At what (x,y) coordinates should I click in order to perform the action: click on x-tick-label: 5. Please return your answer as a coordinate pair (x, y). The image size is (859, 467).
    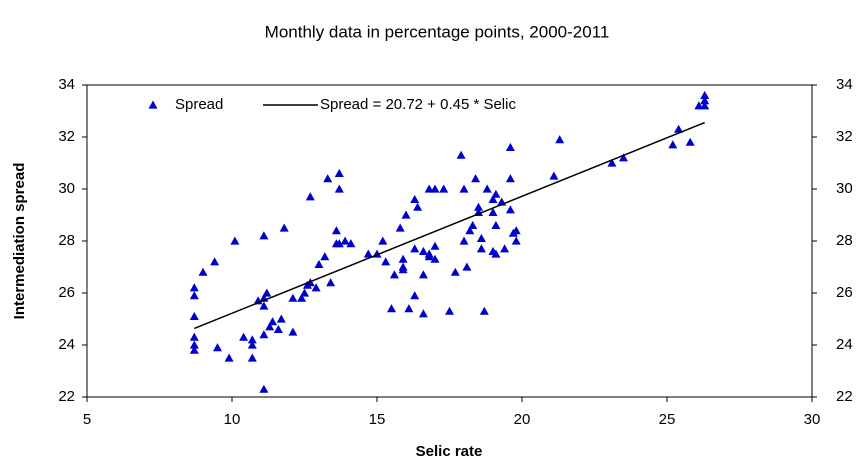
    Looking at the image, I should click on (87, 419).